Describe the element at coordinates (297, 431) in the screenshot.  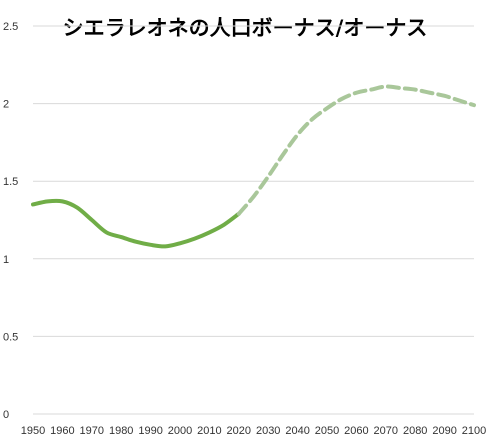
I see `x-tick-label: 2040` at that location.